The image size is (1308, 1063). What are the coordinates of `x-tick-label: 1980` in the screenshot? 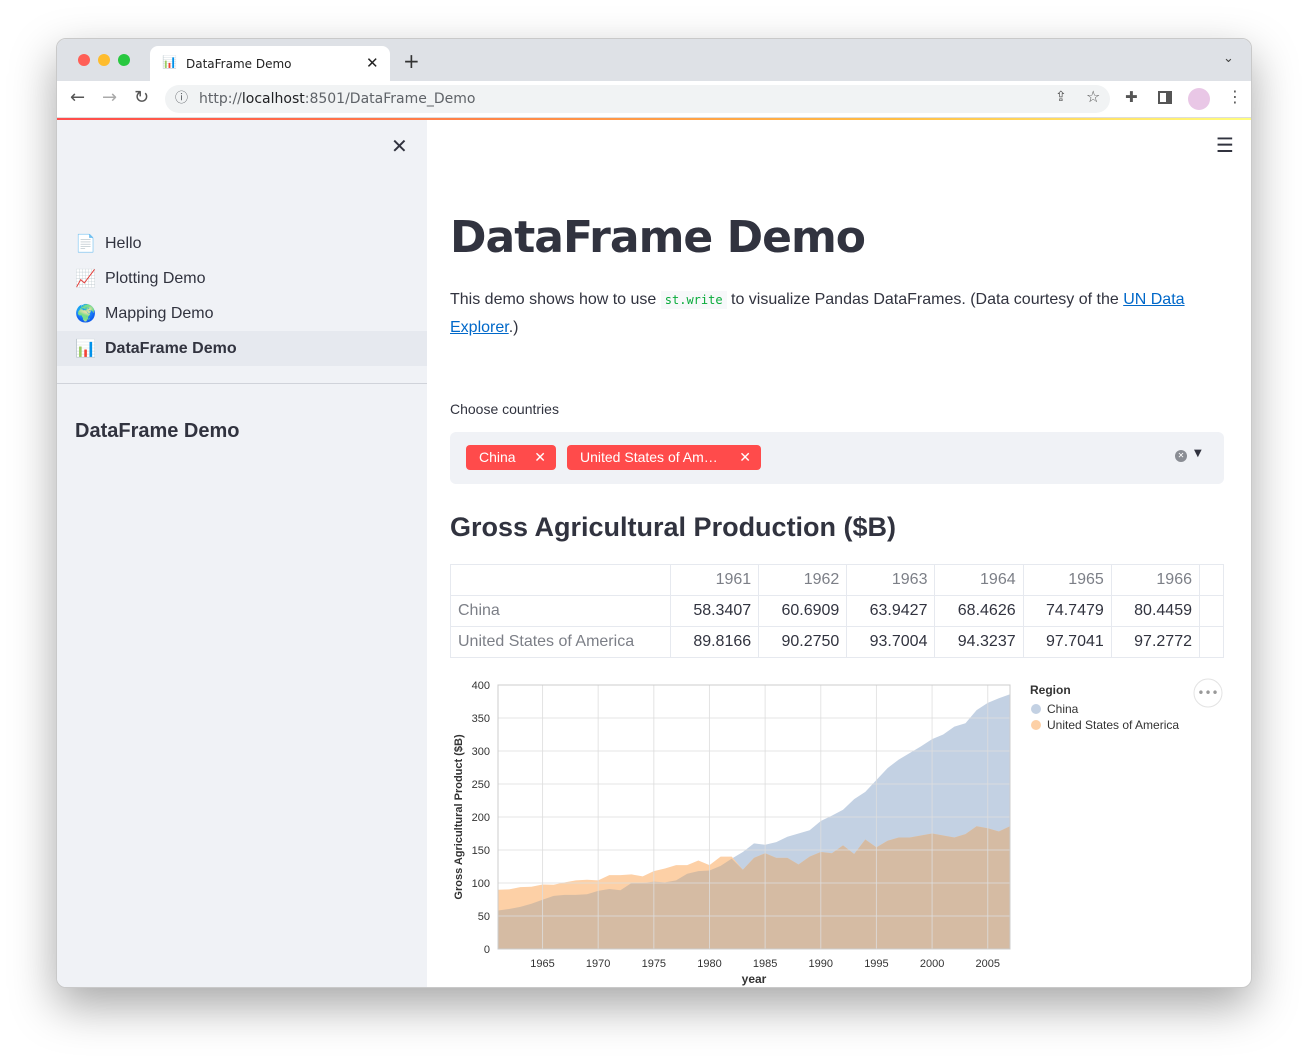 It's located at (709, 964).